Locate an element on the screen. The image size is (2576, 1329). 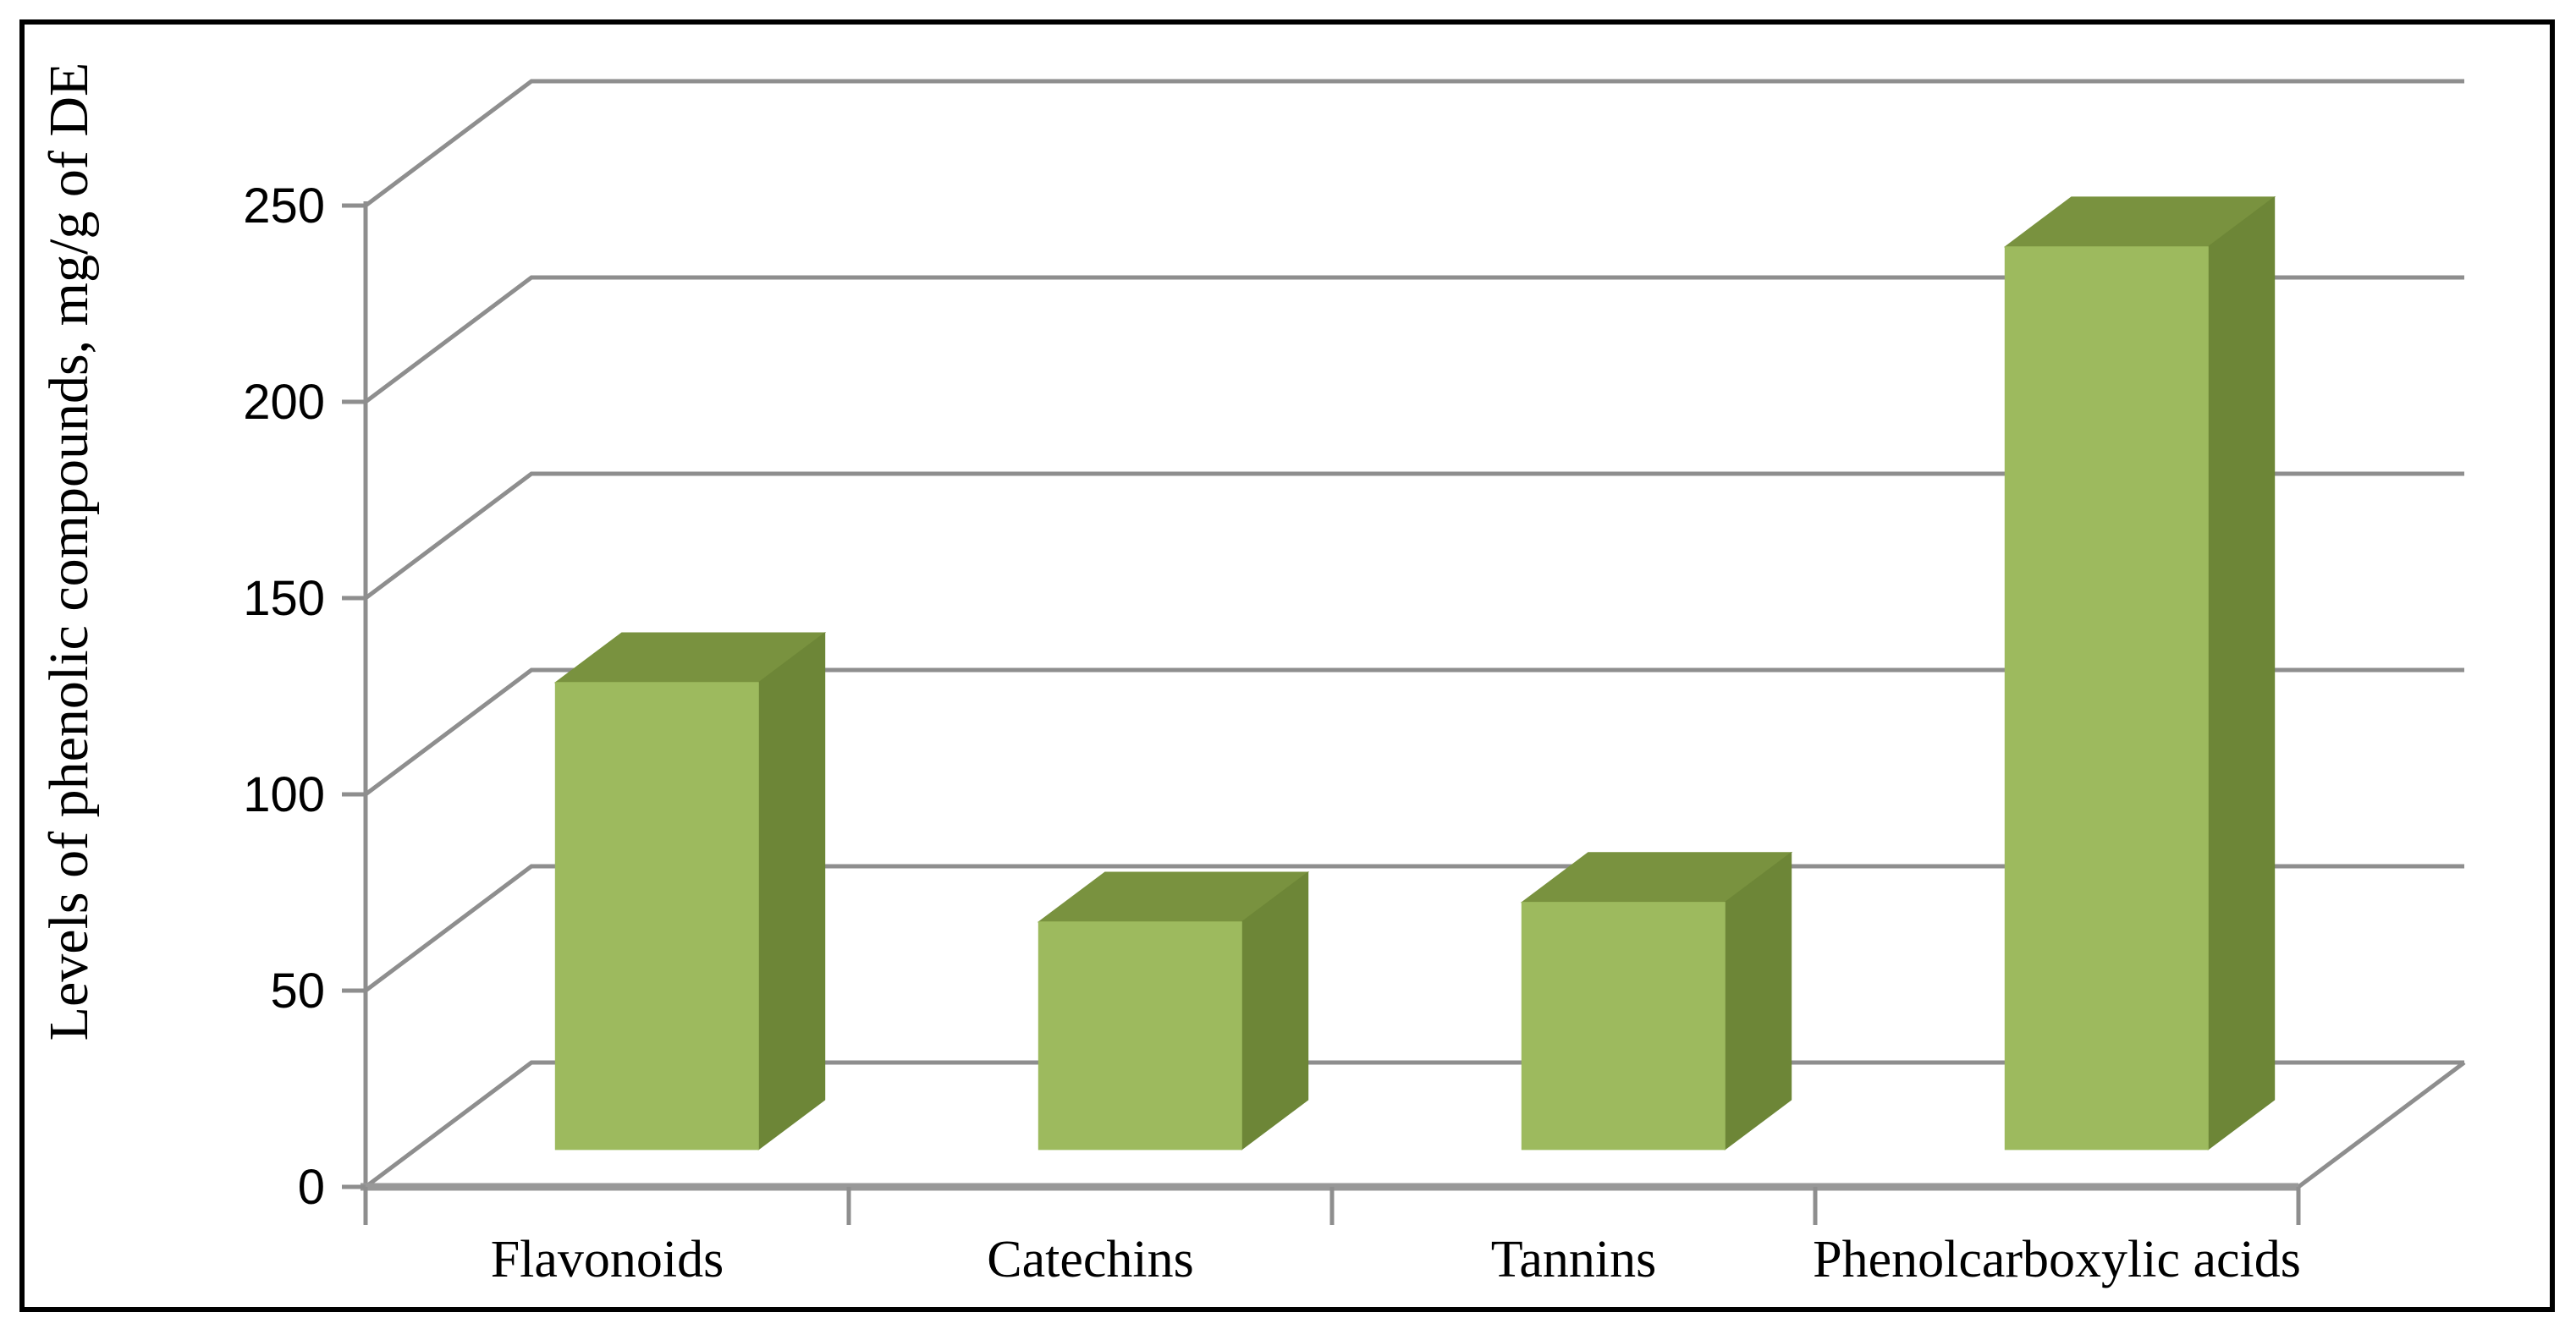
bar-tannins is located at coordinates (1656, 1001).